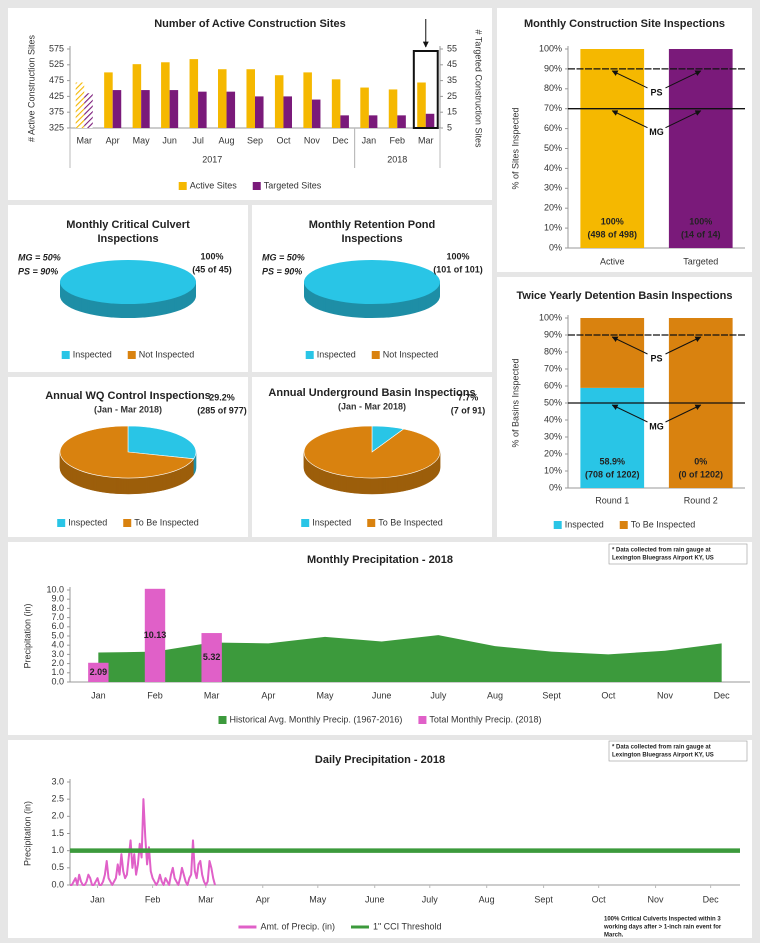 The height and width of the screenshot is (943, 760). What do you see at coordinates (214, 185) in the screenshot?
I see `legend-label: Active Sites` at bounding box center [214, 185].